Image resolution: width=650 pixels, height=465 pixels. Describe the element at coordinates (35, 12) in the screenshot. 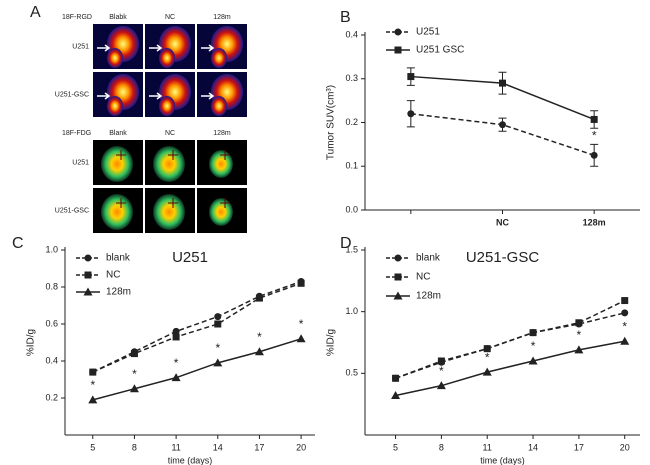

I see `panel-label: A` at that location.